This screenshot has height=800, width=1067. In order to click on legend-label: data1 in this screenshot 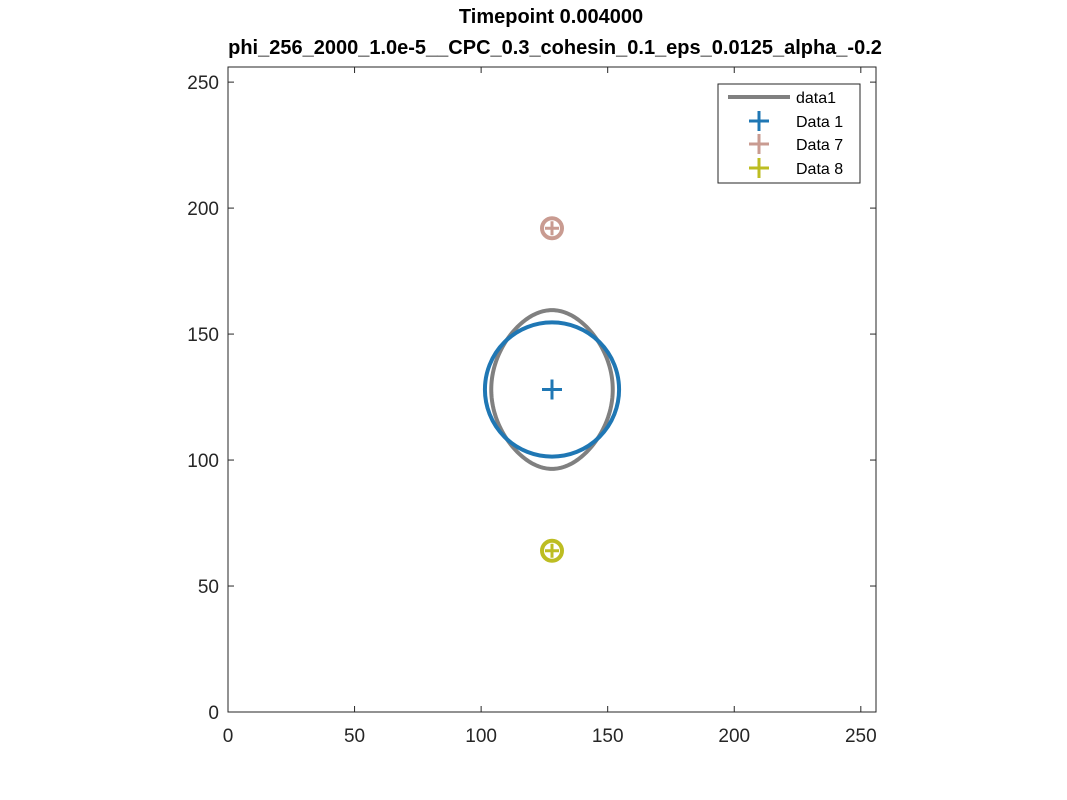, I will do `click(816, 98)`.